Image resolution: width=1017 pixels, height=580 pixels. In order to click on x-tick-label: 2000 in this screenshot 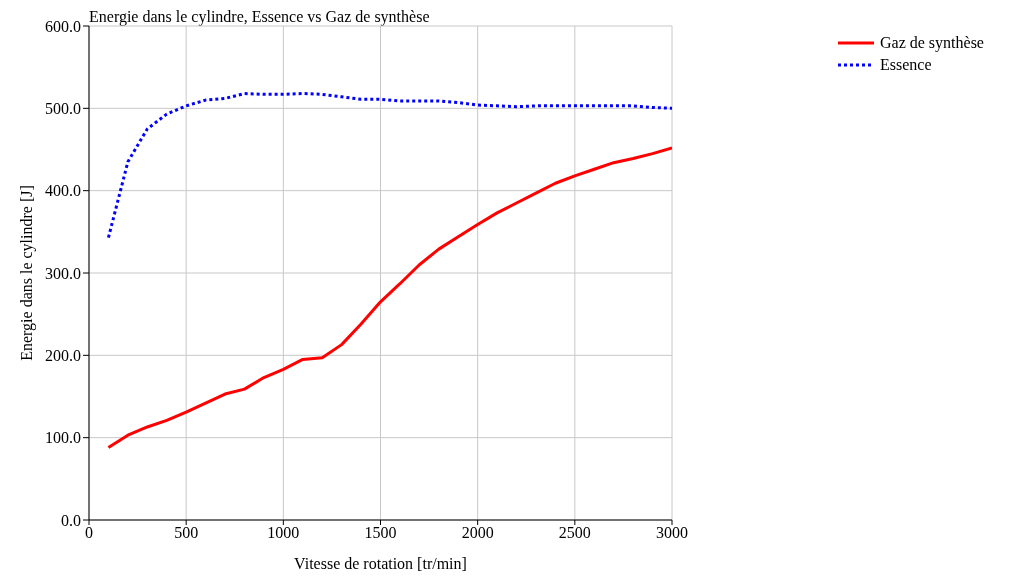, I will do `click(477, 533)`.